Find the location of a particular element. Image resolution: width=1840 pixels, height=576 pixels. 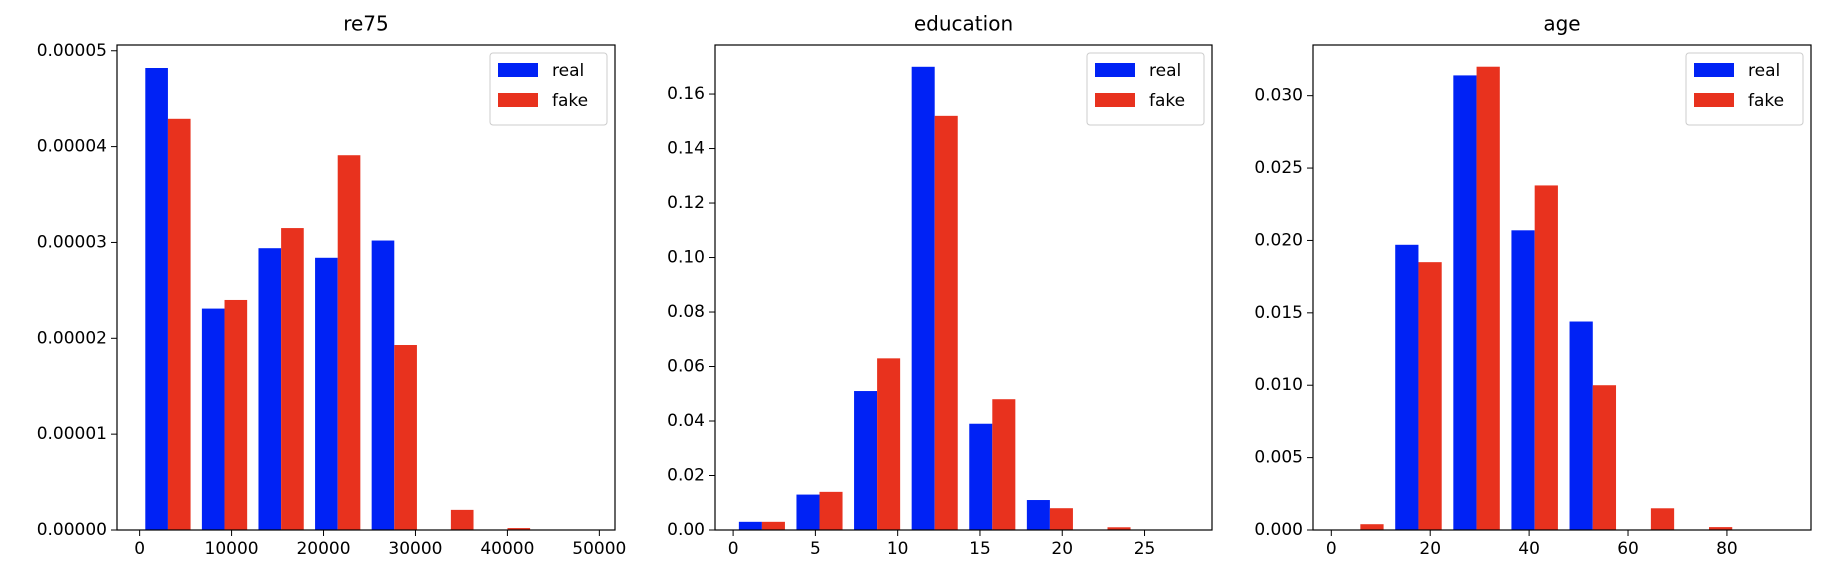

x-tick-label: 40000 is located at coordinates (507, 549).